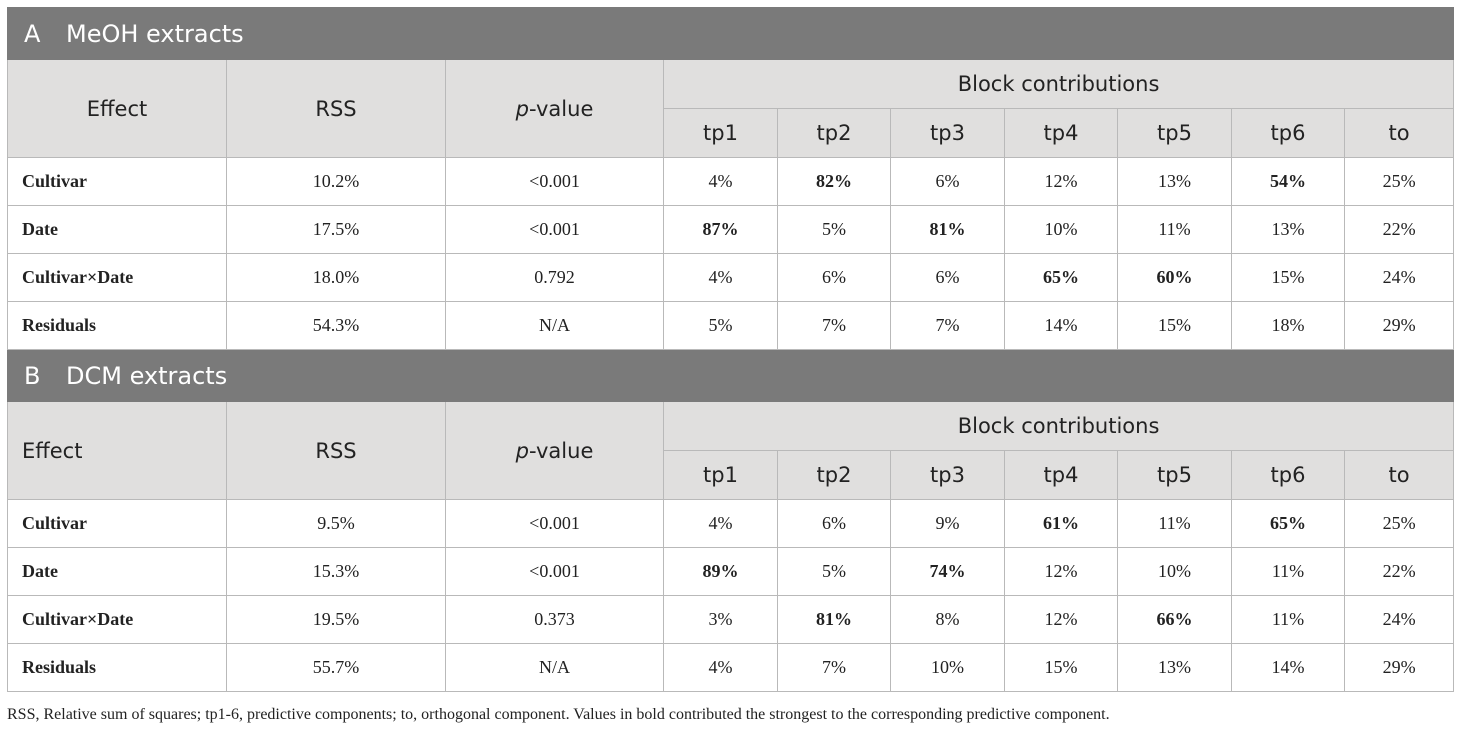 Image resolution: width=1460 pixels, height=734 pixels. I want to click on row-contribution-tp3: 81%, so click(947, 229).